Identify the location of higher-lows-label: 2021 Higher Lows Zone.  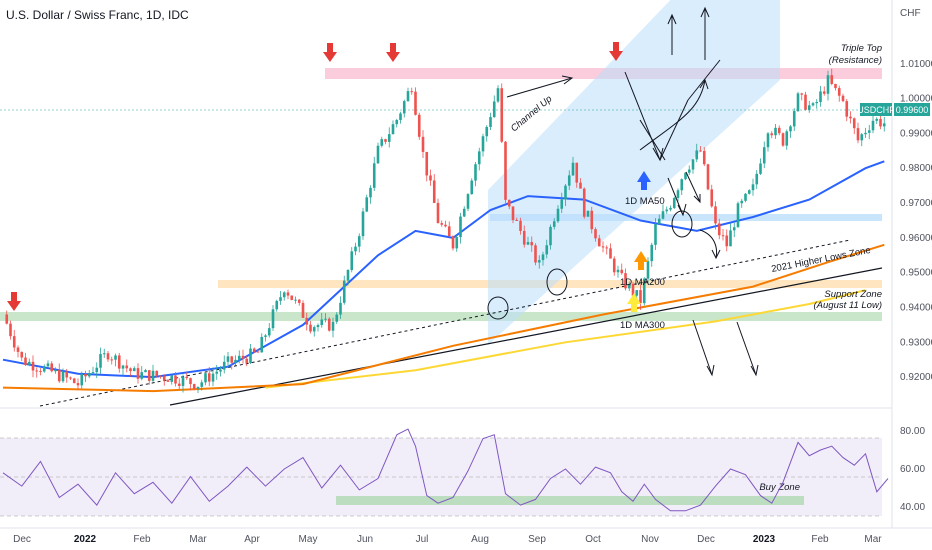
(820, 260).